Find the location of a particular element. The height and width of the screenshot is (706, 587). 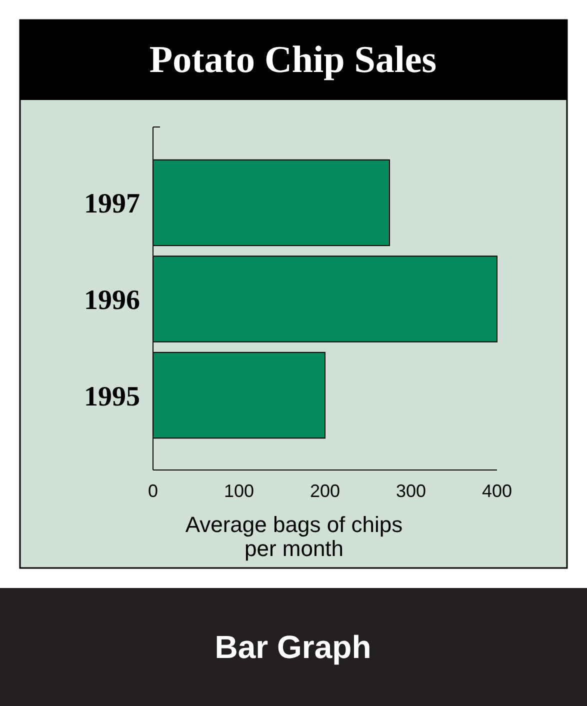

x-axis-title: Average bags of chips per month is located at coordinates (294, 536).